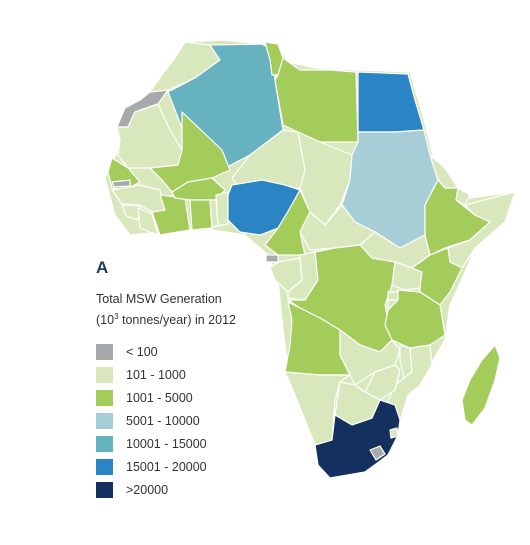 This screenshot has height=545, width=530. I want to click on legend-item: < 100, so click(151, 351).